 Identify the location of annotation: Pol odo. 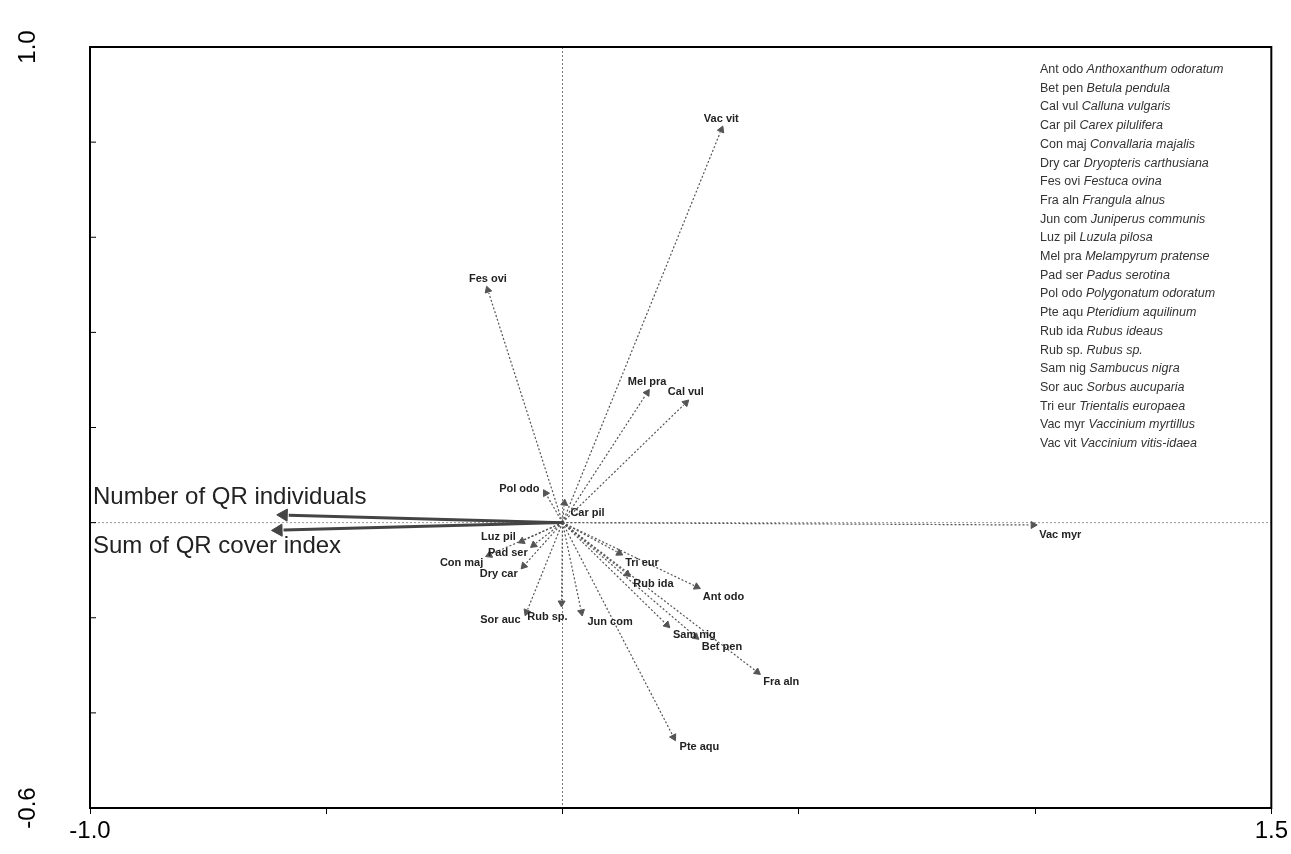
(519, 488).